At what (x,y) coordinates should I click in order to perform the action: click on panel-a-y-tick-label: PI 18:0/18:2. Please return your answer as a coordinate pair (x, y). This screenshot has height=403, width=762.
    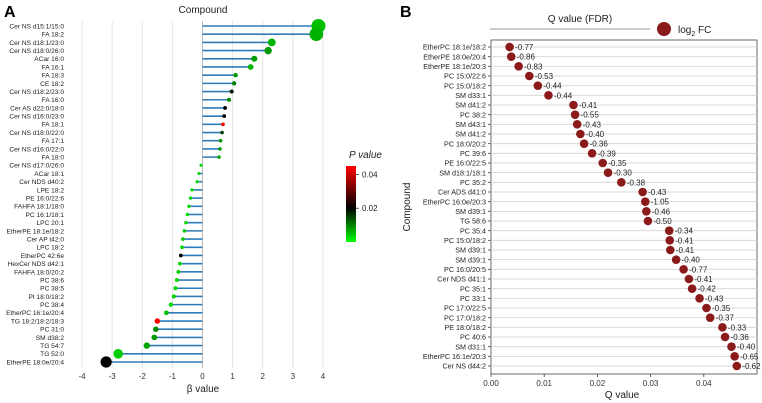
    Looking at the image, I should click on (46, 297).